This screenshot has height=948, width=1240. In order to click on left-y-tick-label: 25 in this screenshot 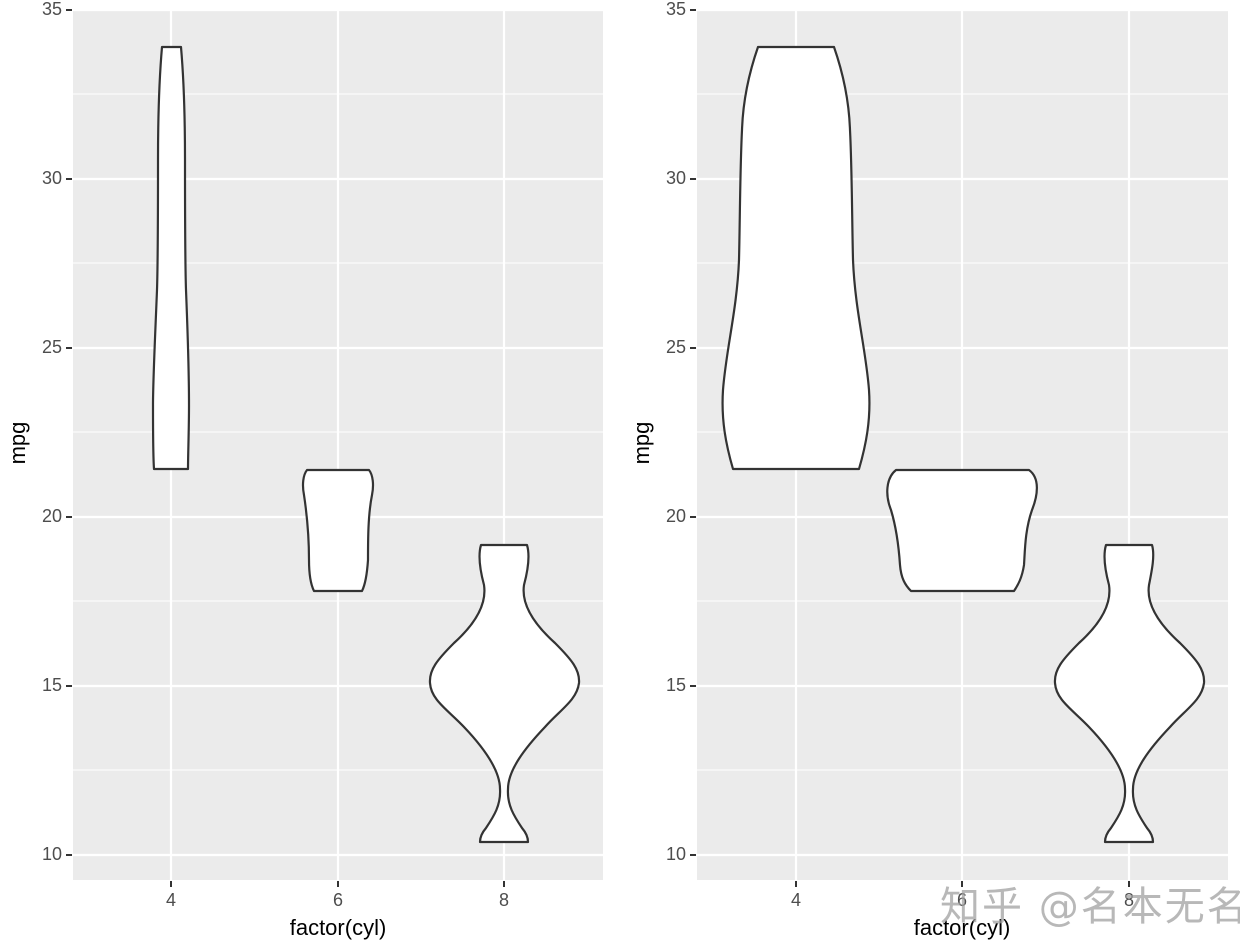, I will do `click(51, 347)`.